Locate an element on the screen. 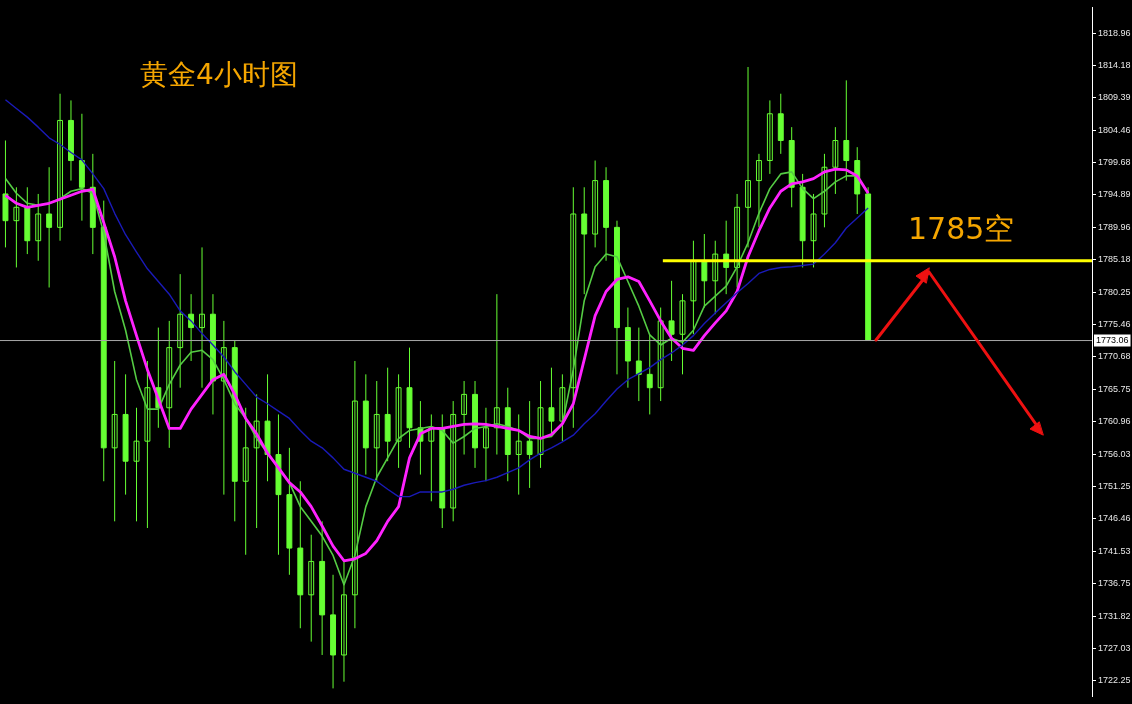  y-tick-label: 1731.82 is located at coordinates (1114, 615).